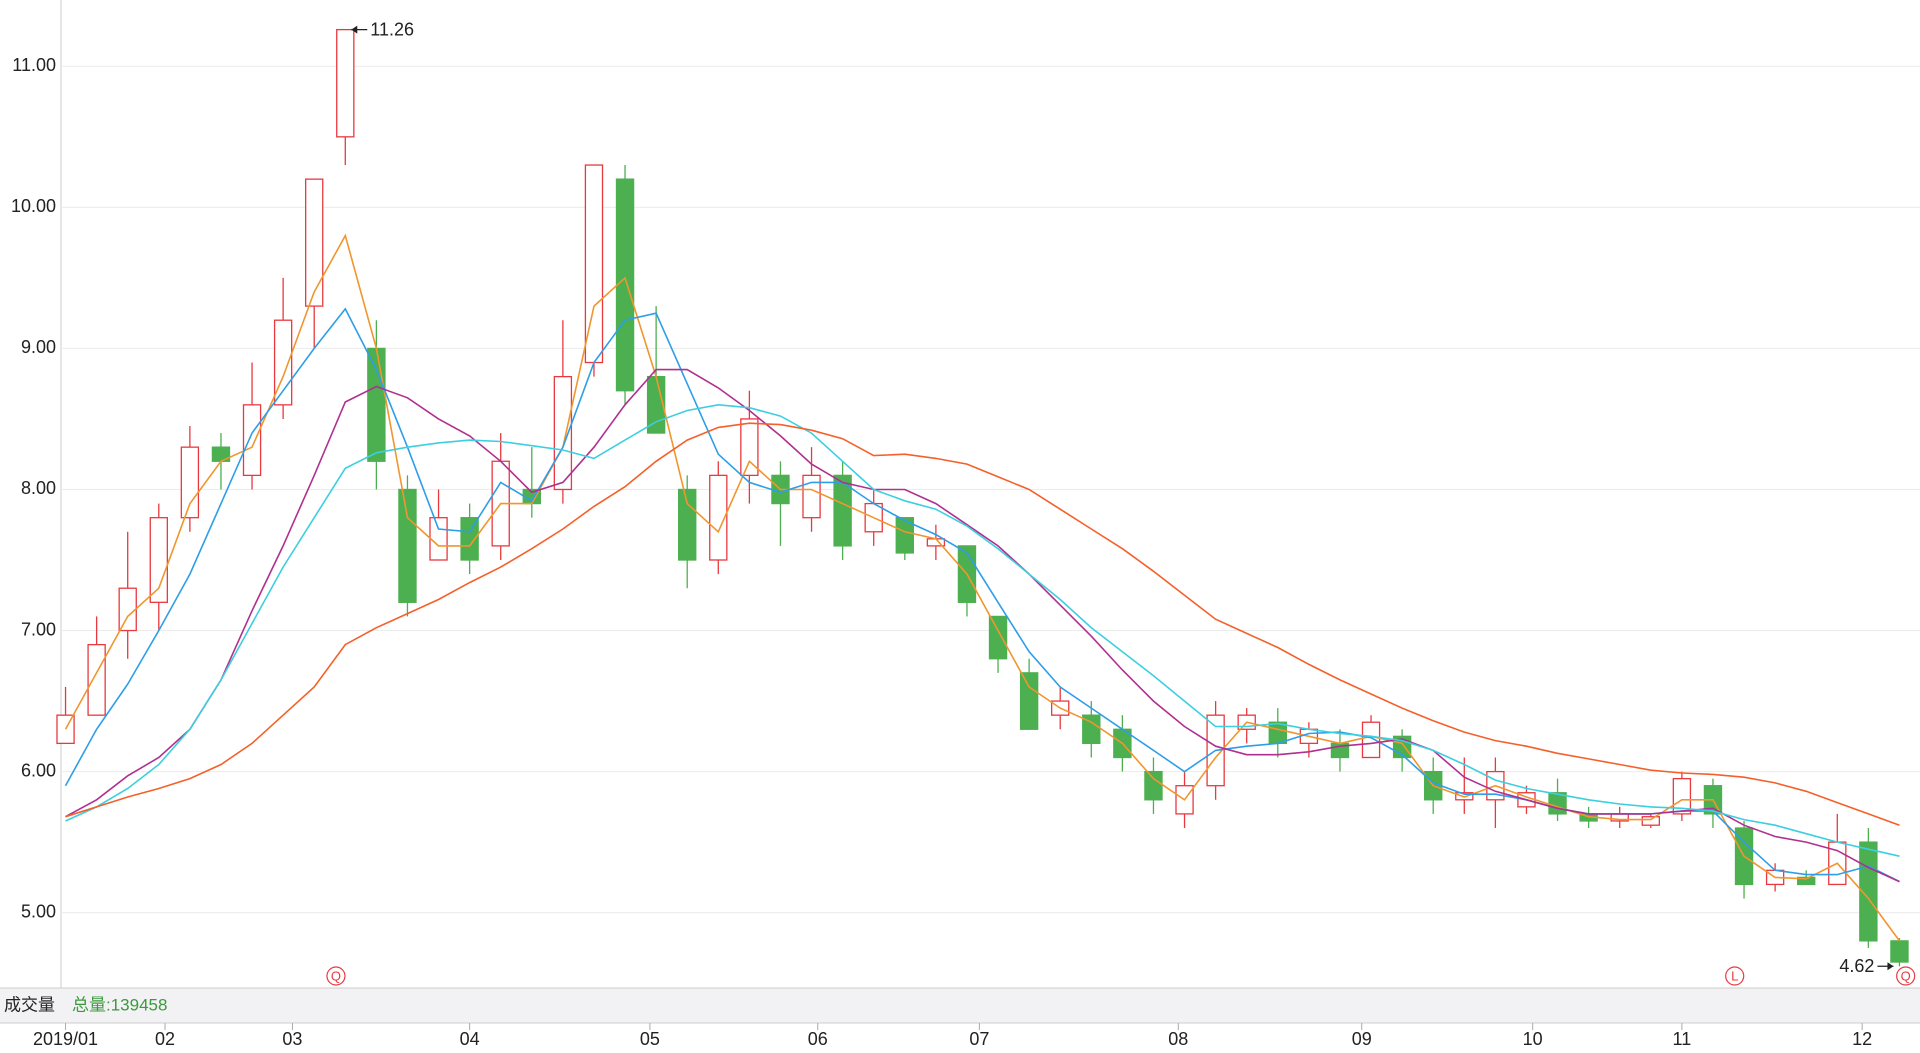 The image size is (1920, 1053). I want to click on x-tick-label: 02, so click(165, 1039).